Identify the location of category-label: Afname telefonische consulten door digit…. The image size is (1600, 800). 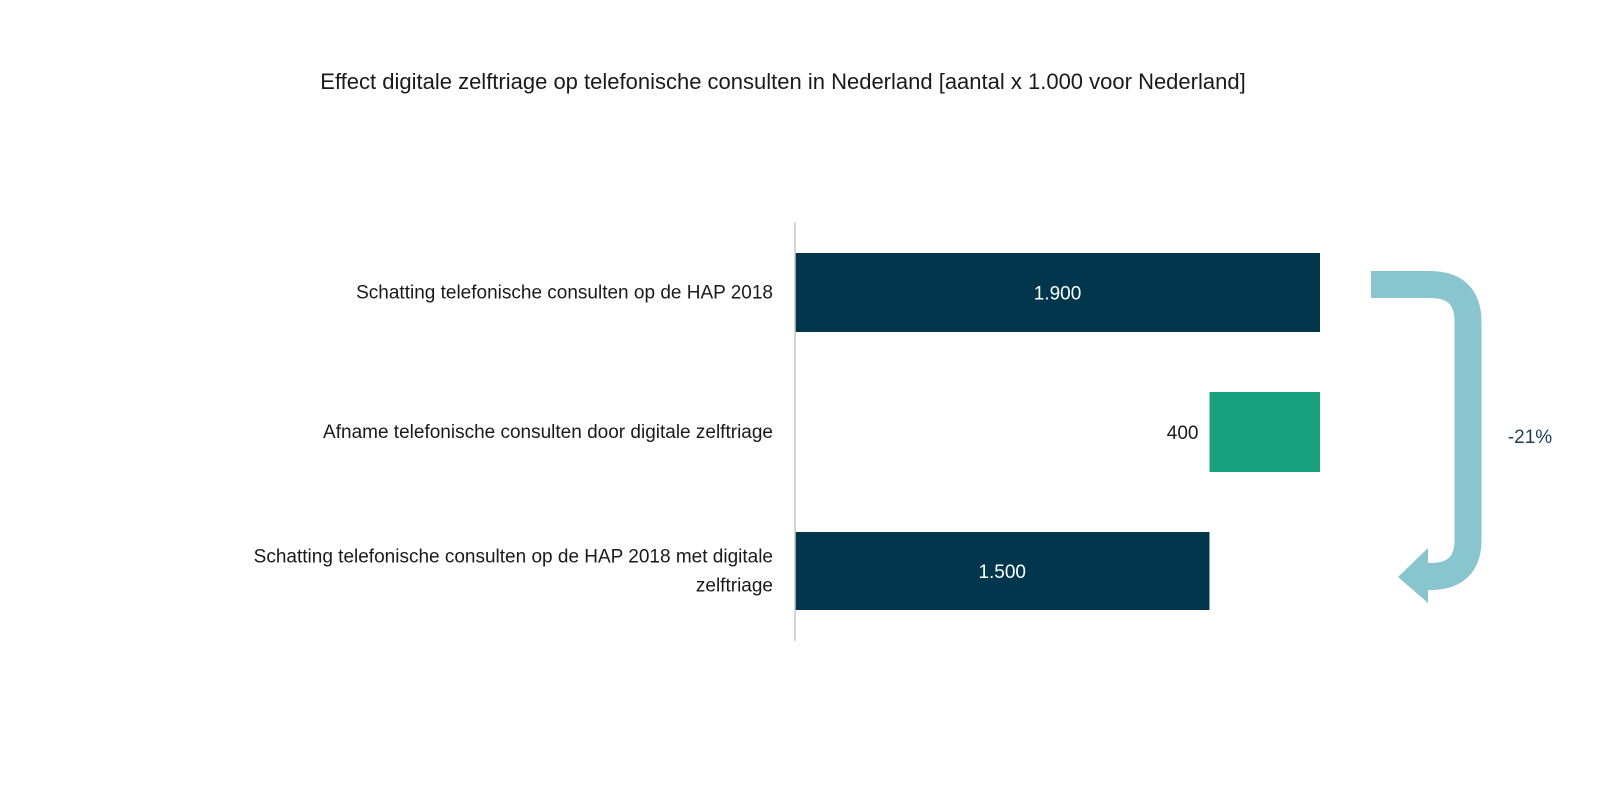
(548, 432).